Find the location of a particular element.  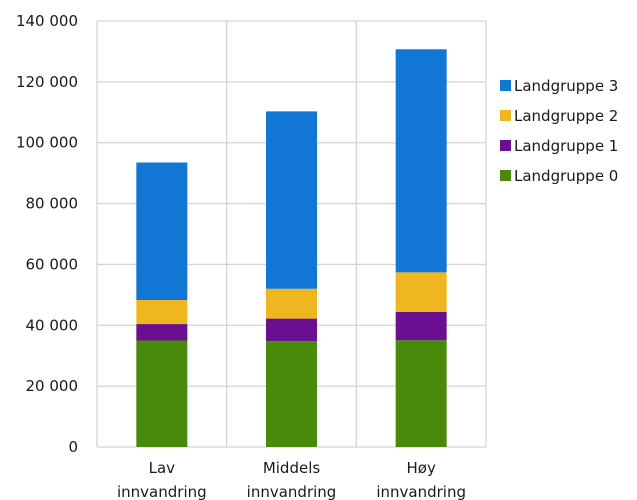

legend-label: Landgruppe 2 is located at coordinates (566, 116).